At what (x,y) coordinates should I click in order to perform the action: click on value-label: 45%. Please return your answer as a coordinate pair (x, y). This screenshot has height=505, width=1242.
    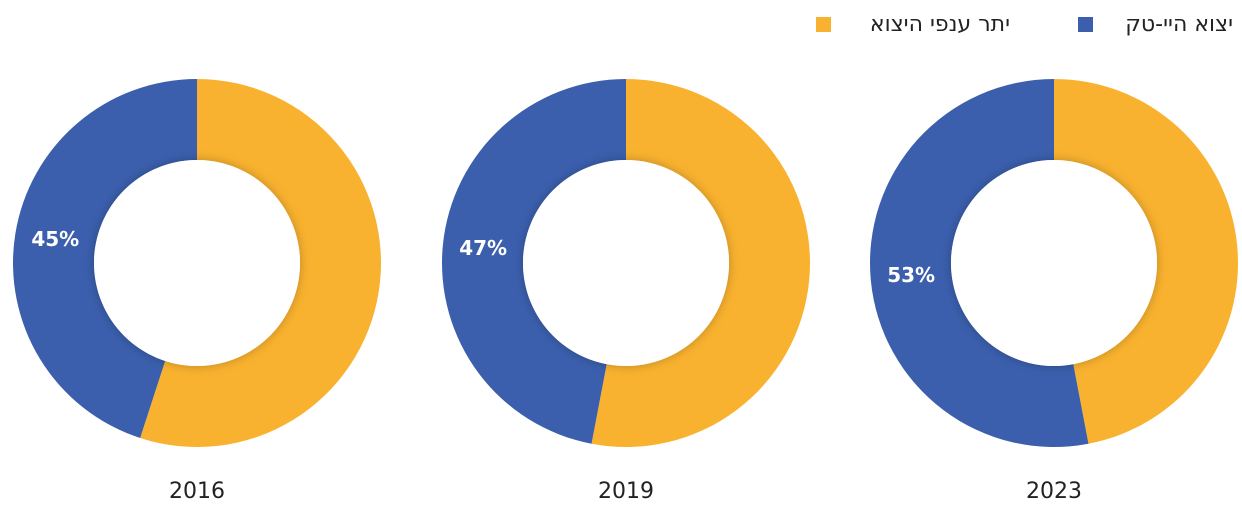
    Looking at the image, I should click on (55, 239).